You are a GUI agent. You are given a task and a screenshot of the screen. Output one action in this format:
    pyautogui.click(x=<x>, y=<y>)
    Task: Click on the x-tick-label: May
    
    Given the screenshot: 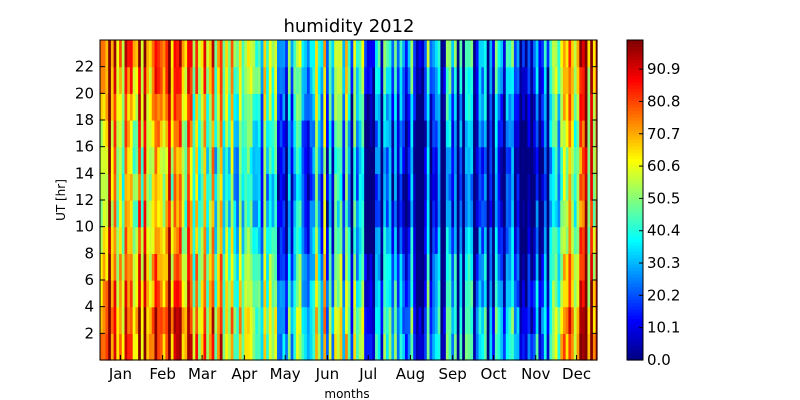 What is the action you would take?
    pyautogui.click(x=285, y=374)
    